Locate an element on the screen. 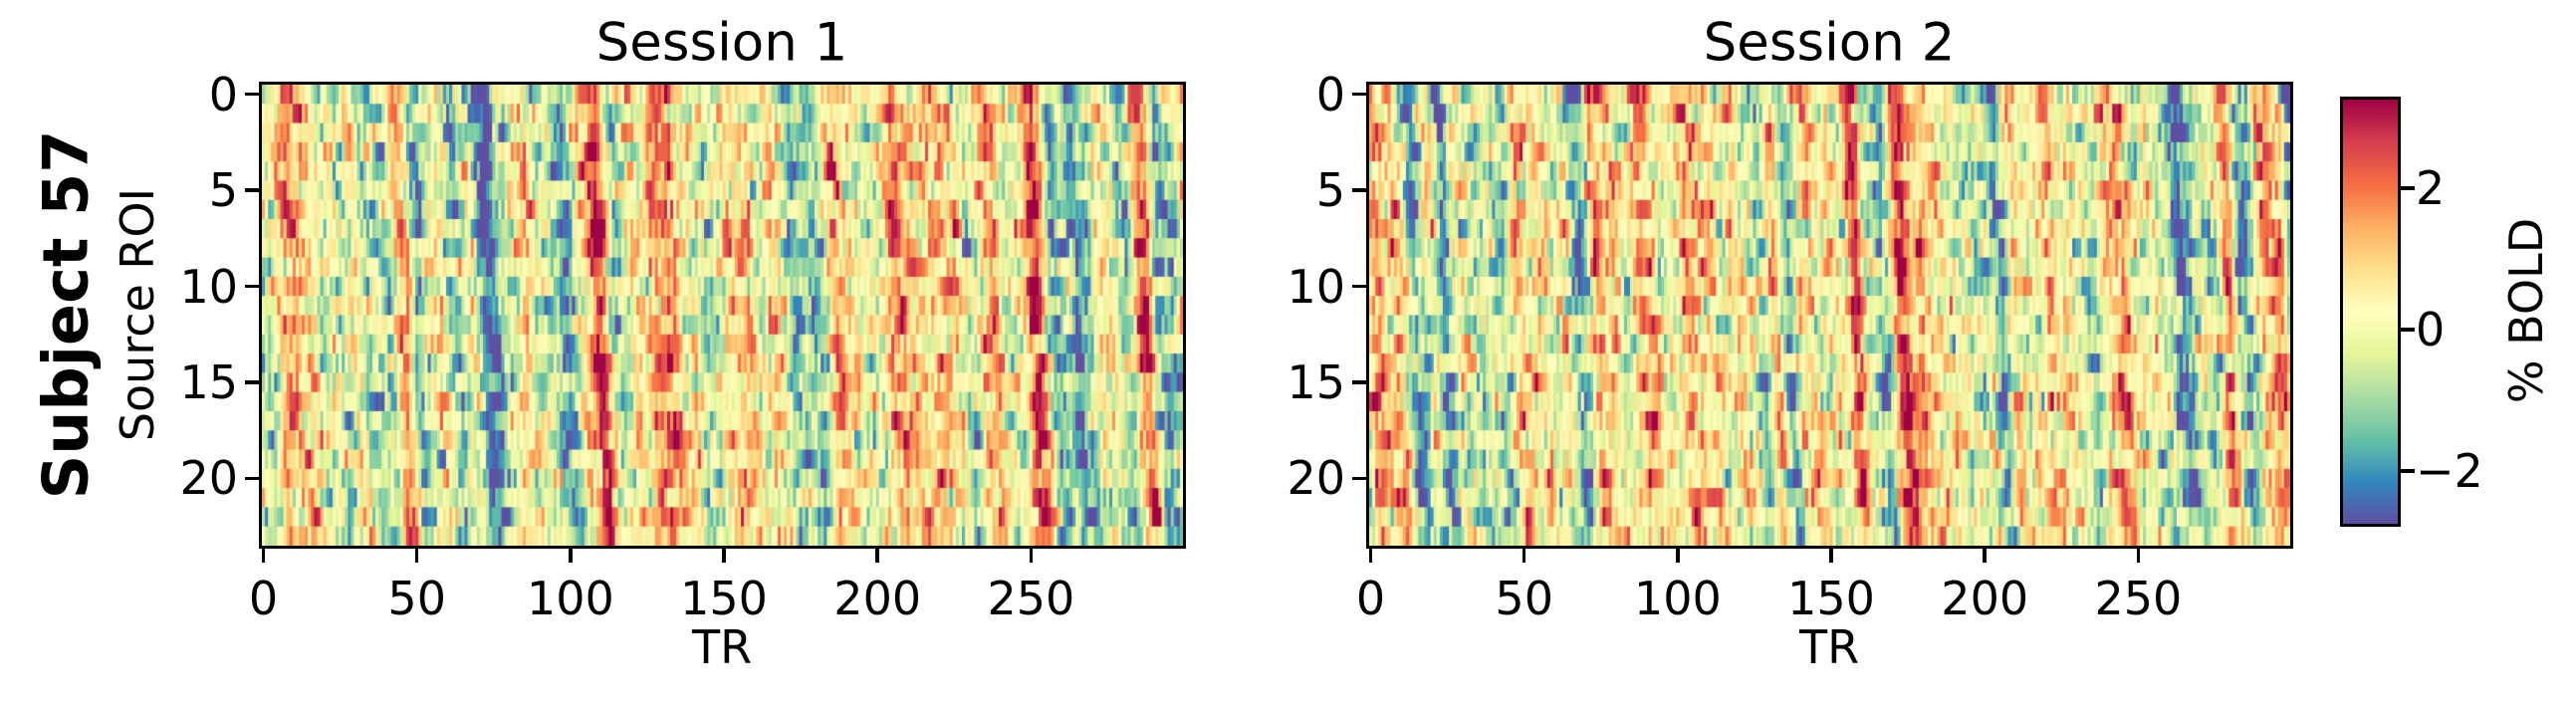  panel-2-x-axis-label: TR is located at coordinates (1829, 647).